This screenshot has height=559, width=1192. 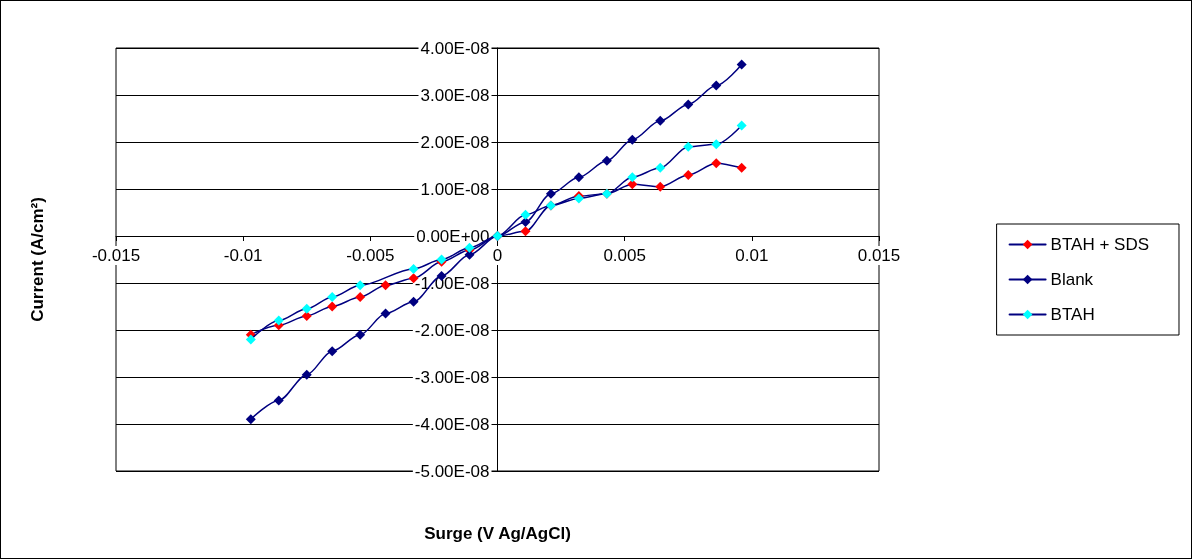 I want to click on legend-label: BTAH + SDS, so click(x=1099, y=244).